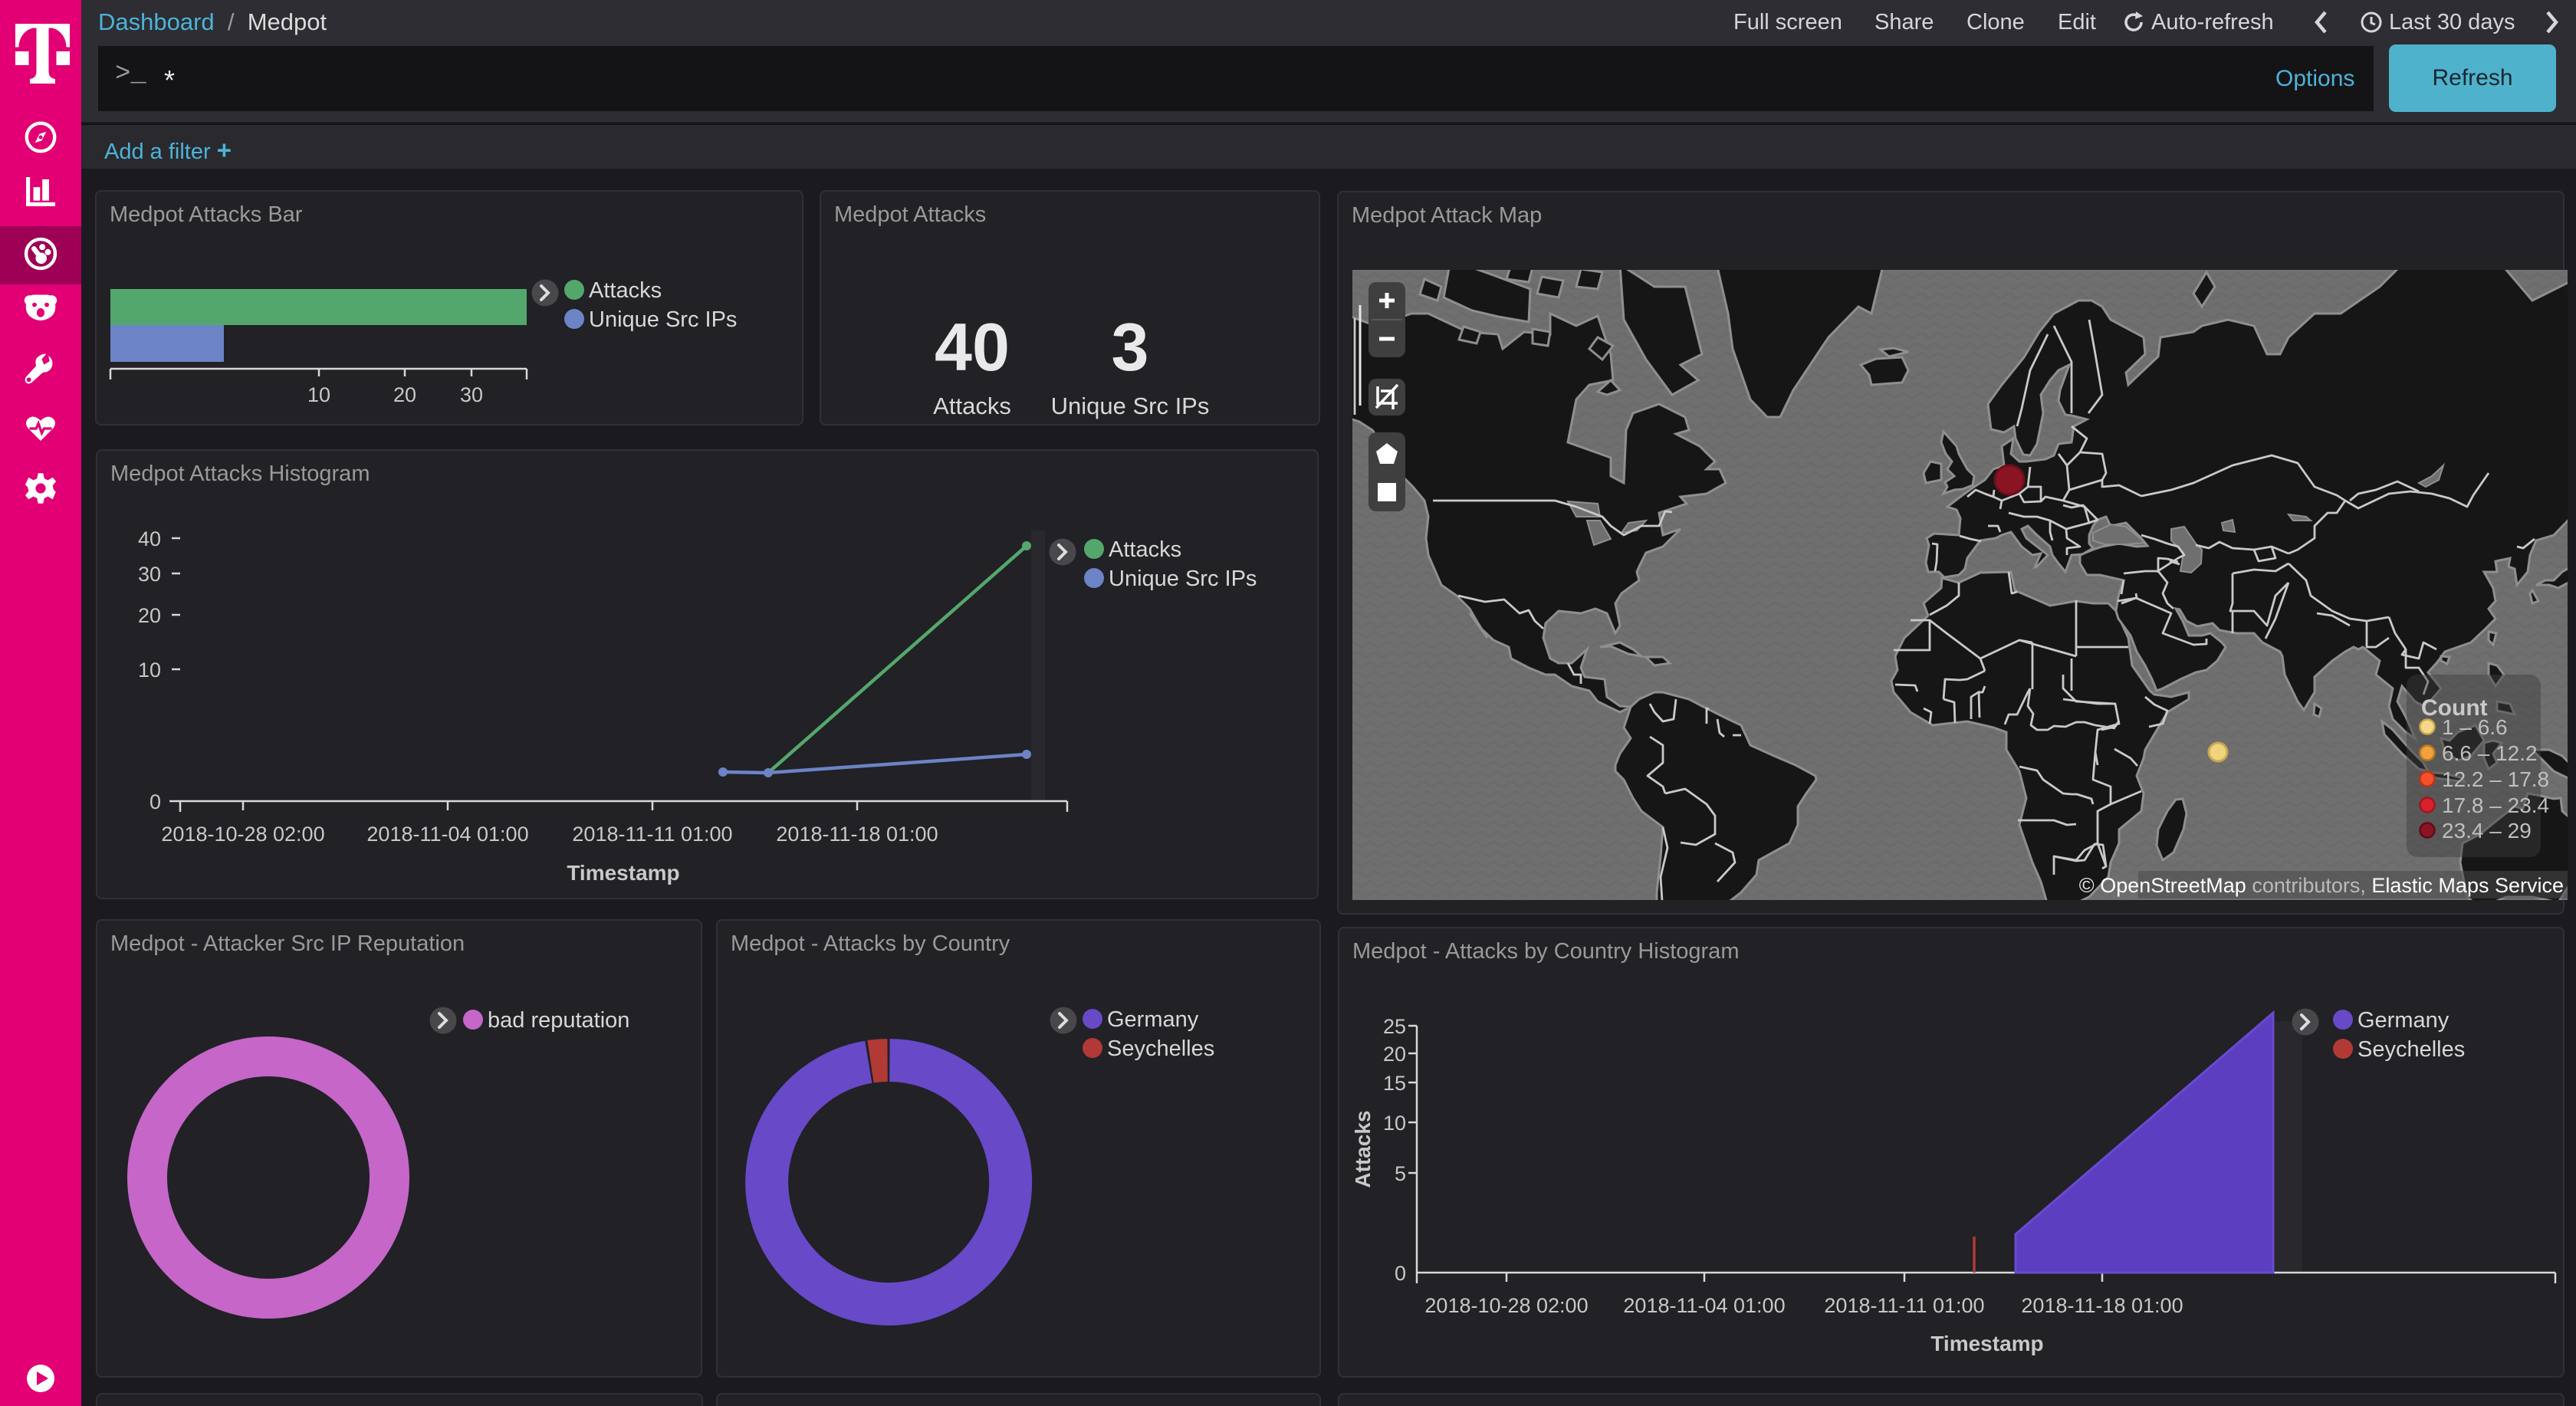 This screenshot has height=1406, width=2576. I want to click on svg-text: 17.8 – 23.4, so click(2495, 805).